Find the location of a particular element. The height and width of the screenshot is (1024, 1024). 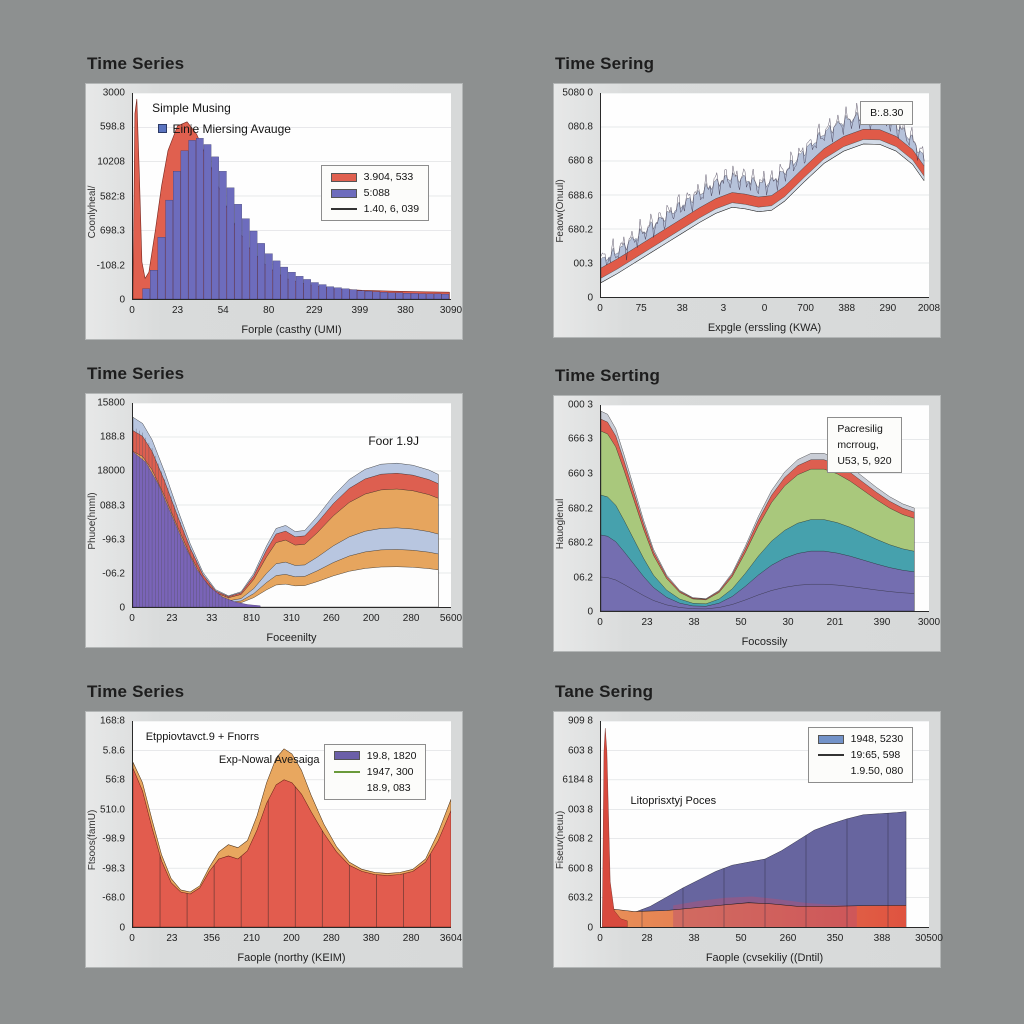

x-axis-label: Faople (northy (KEIM) is located at coordinates (291, 958).